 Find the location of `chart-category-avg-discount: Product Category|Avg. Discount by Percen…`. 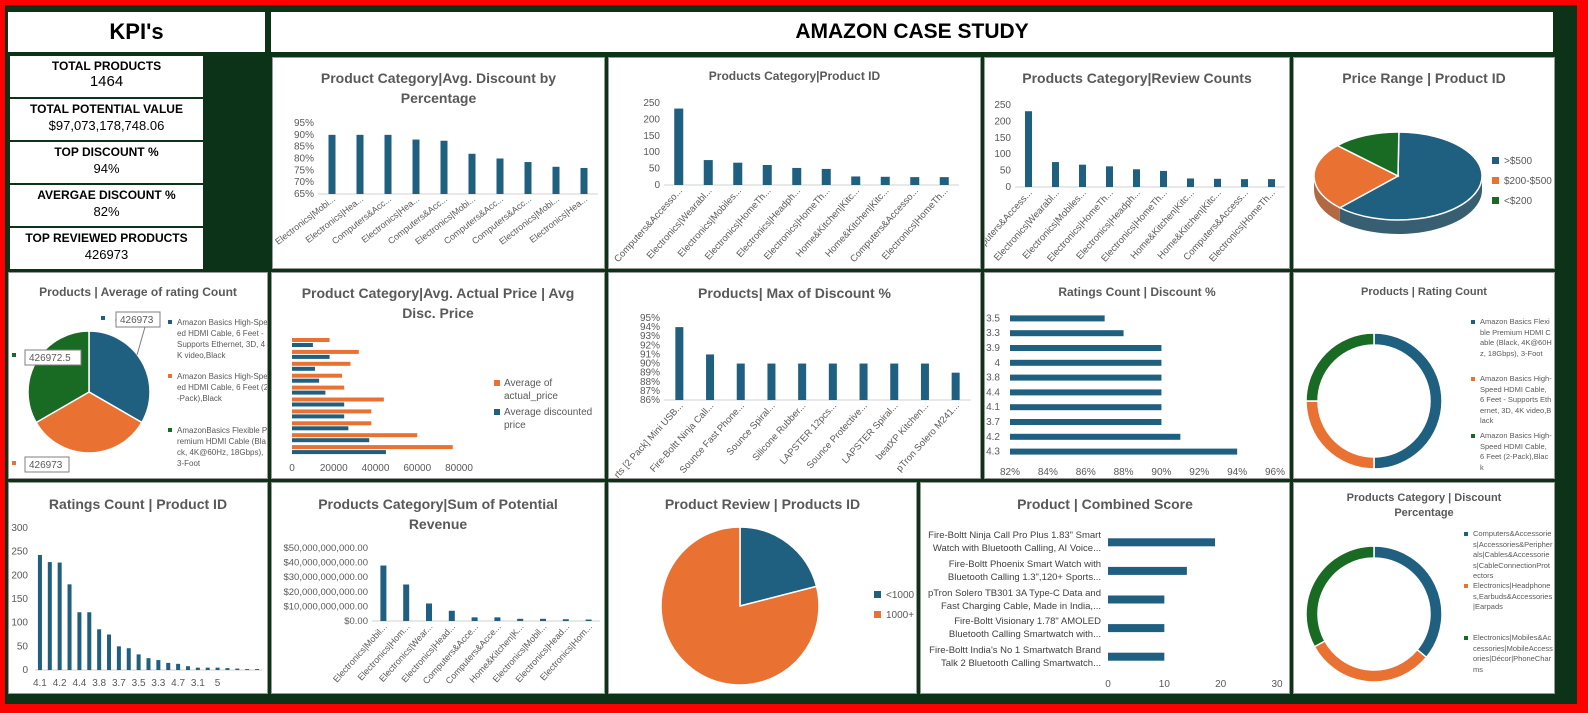

chart-category-avg-discount: Product Category|Avg. Discount by Percen… is located at coordinates (438, 163).